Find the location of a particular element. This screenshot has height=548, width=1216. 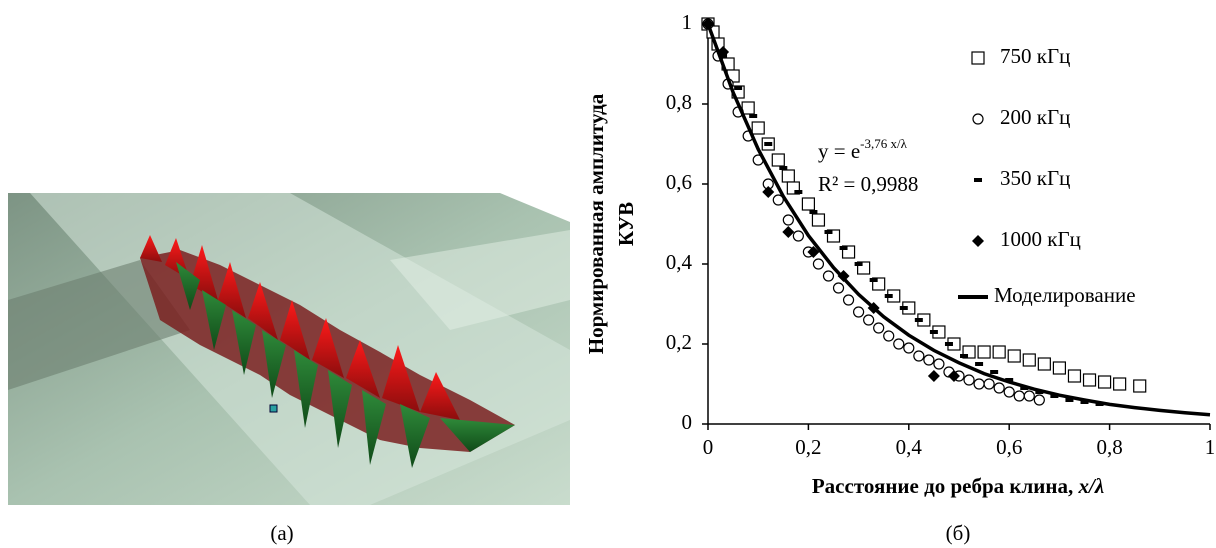

panel-label: (а) is located at coordinates (281, 533).